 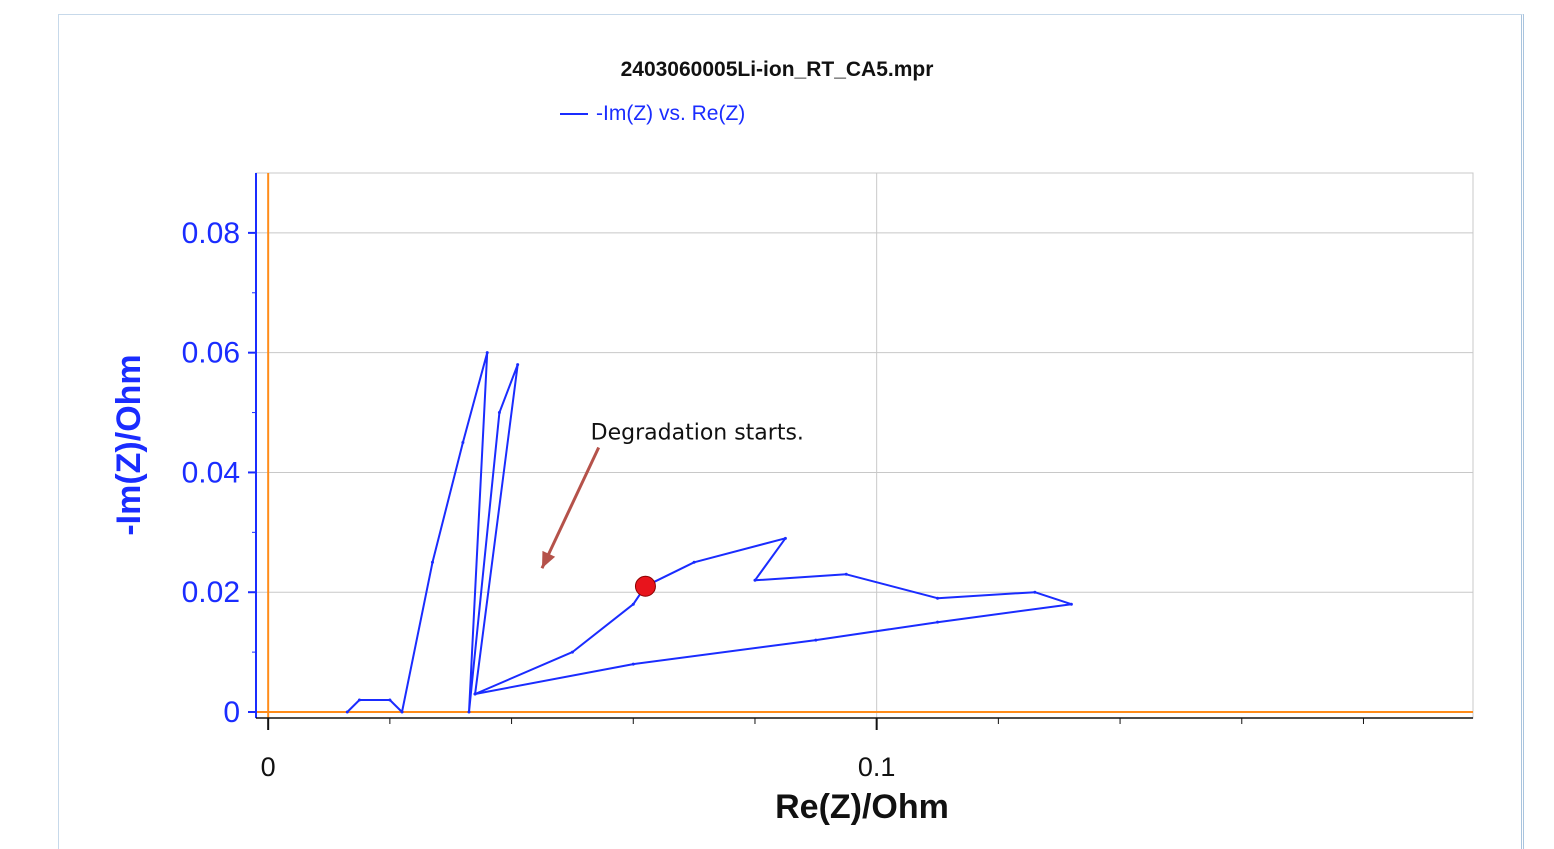 What do you see at coordinates (231, 712) in the screenshot?
I see `y-tick-label: 0` at bounding box center [231, 712].